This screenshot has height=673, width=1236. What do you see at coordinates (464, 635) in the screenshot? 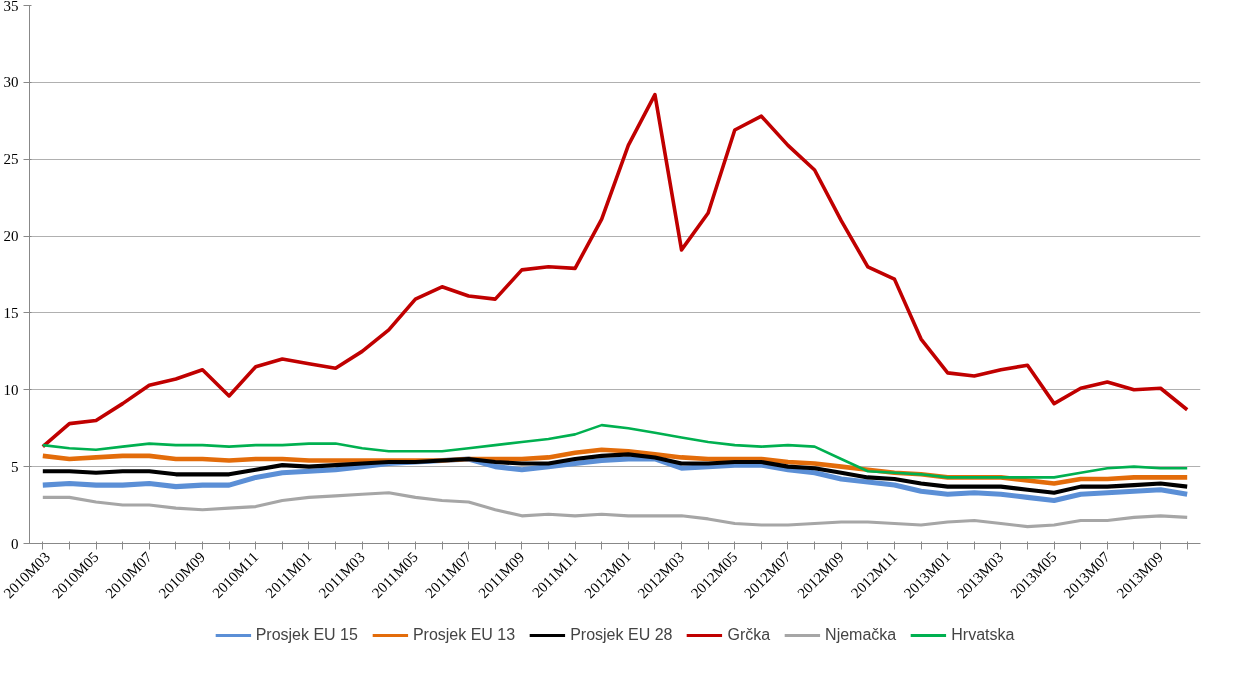
I see `legend-label: Prosjek EU 13` at bounding box center [464, 635].